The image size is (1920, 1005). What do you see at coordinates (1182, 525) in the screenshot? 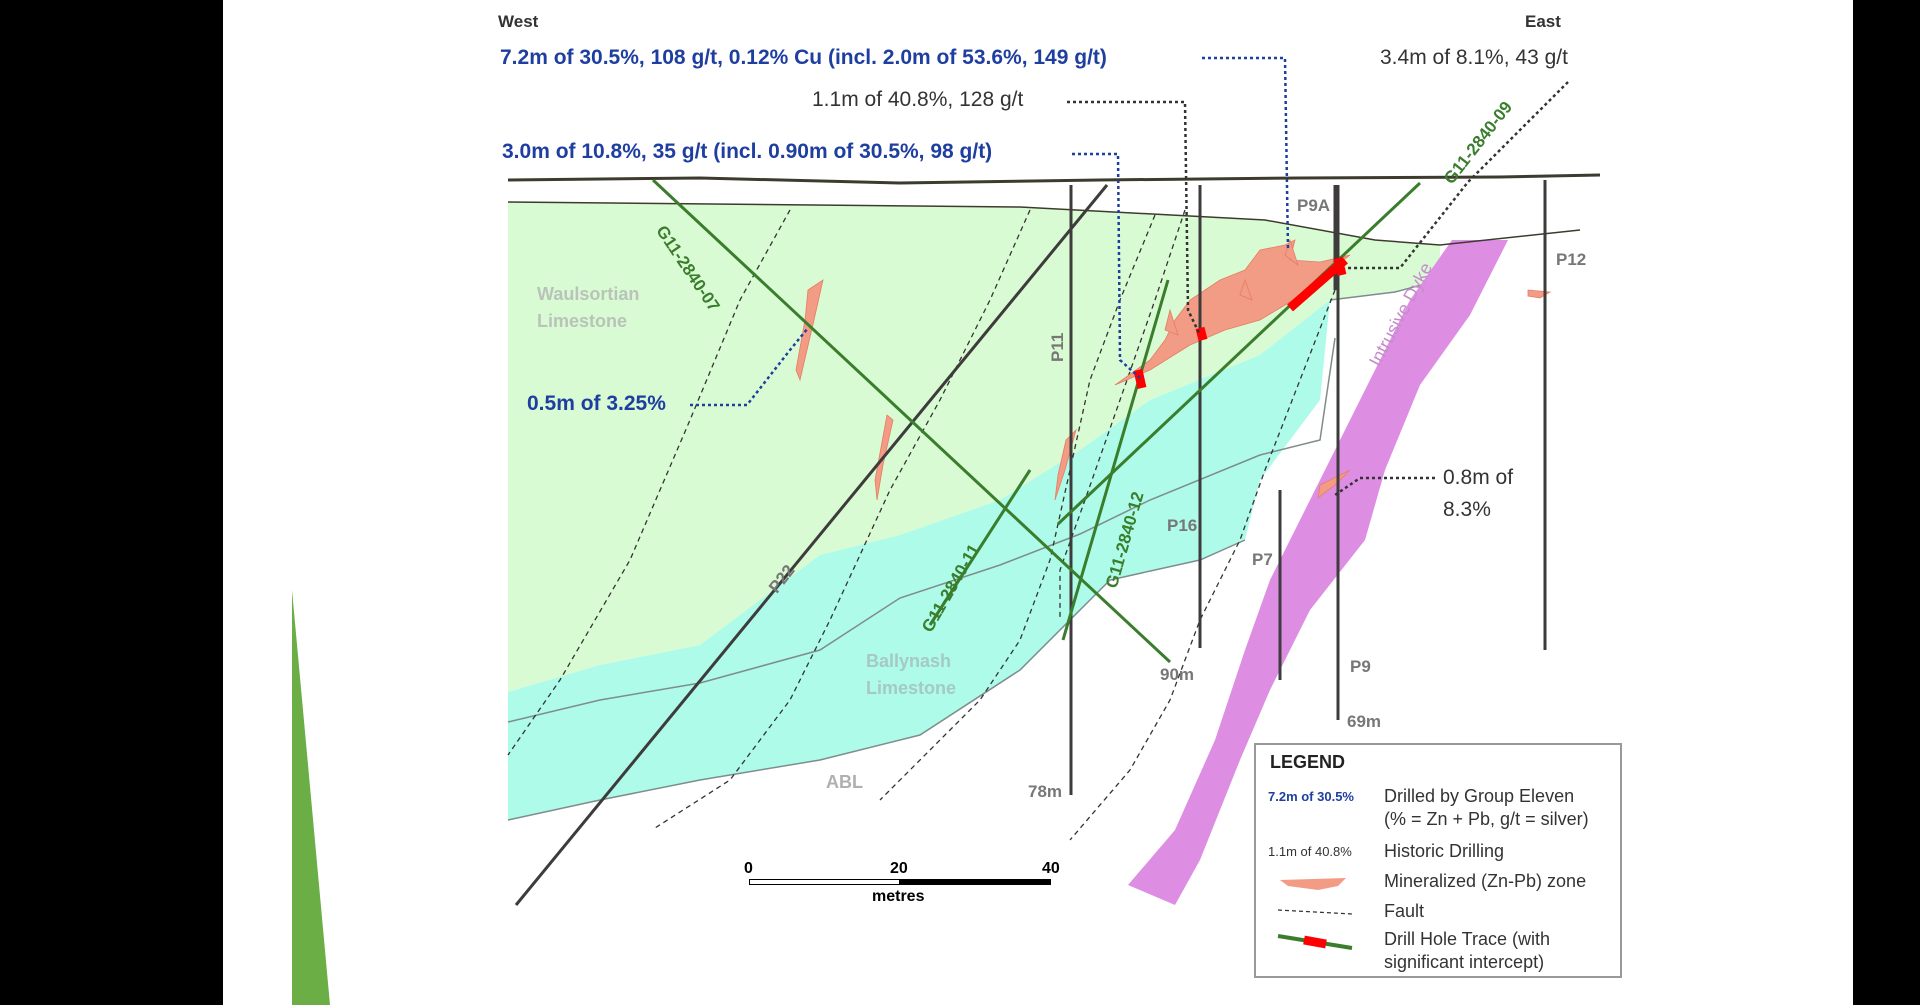
I see `label-p16: P16` at bounding box center [1182, 525].